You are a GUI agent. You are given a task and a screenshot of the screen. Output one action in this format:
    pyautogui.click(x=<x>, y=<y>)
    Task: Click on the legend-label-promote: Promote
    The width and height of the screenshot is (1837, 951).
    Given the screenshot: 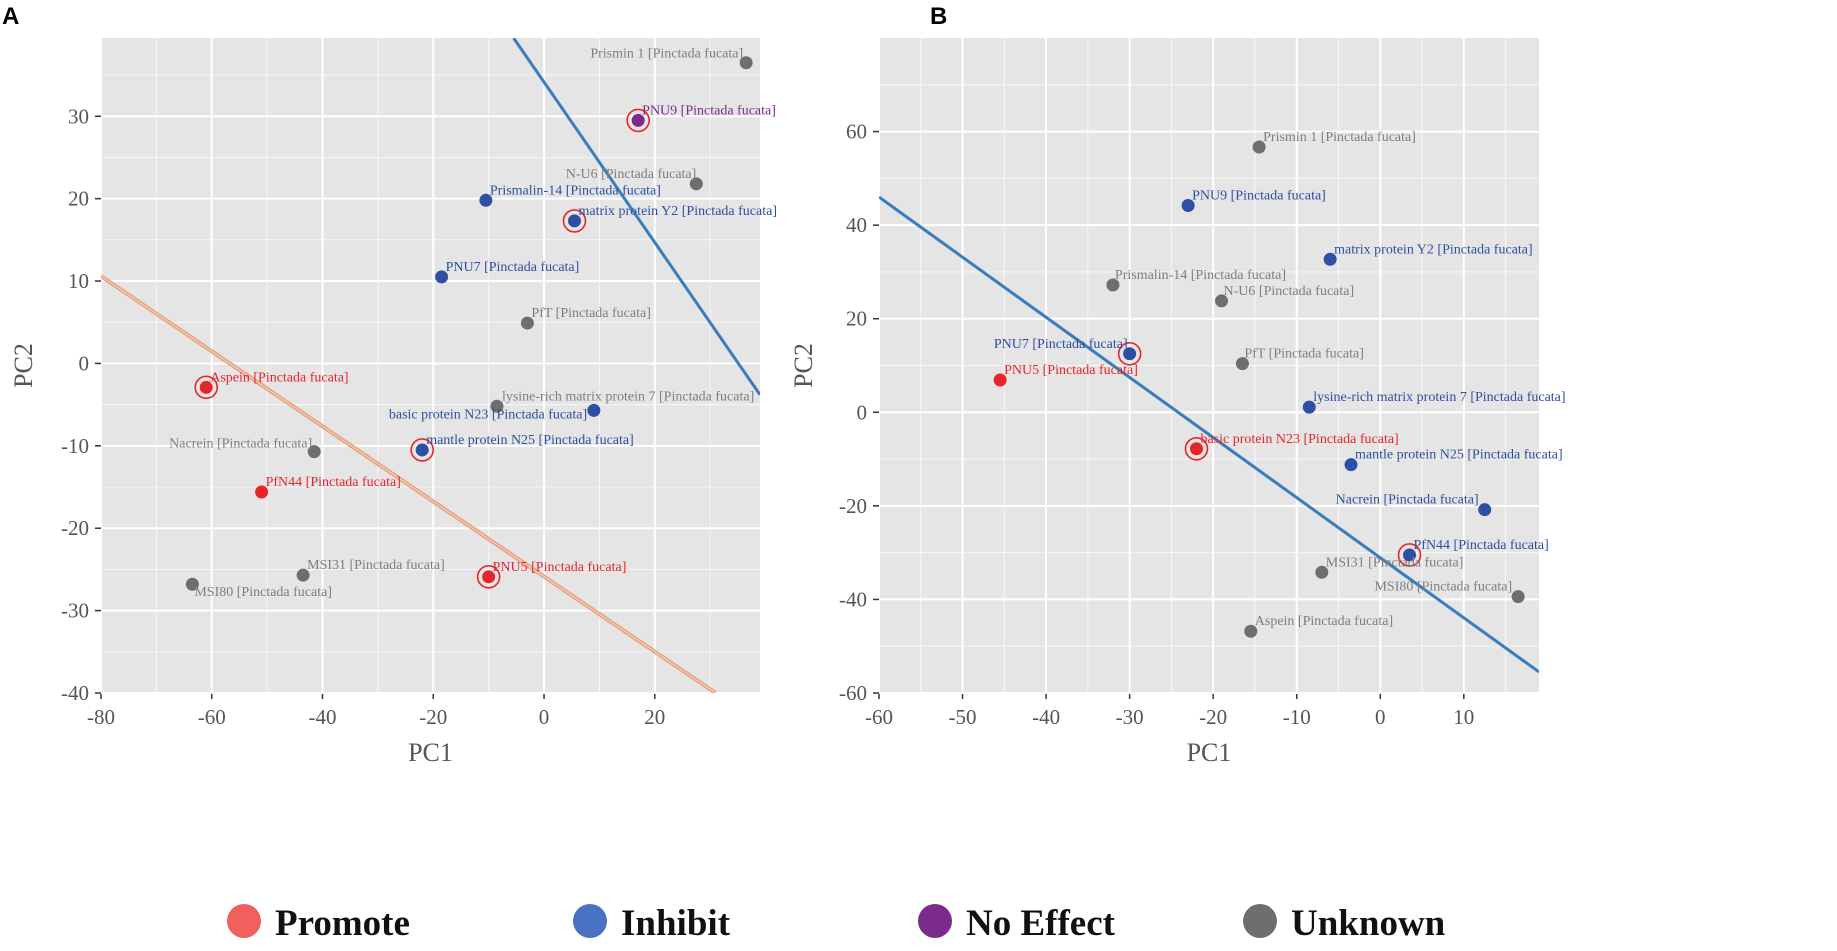 What is the action you would take?
    pyautogui.click(x=342, y=923)
    